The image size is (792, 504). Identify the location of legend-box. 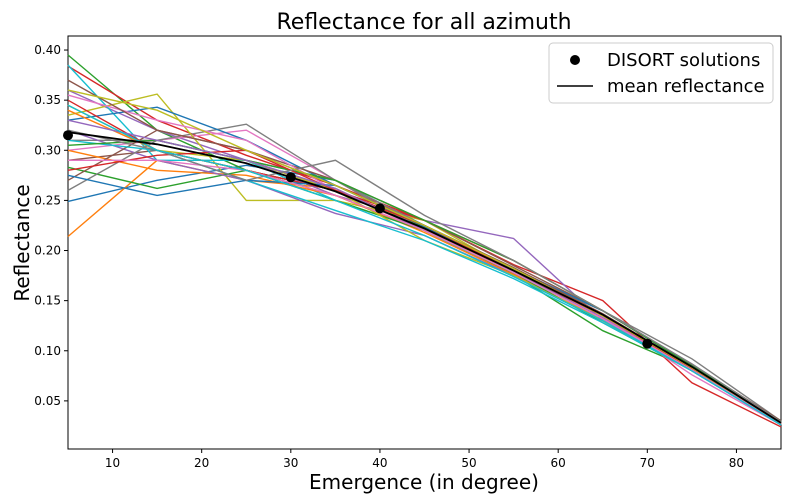
(661, 73).